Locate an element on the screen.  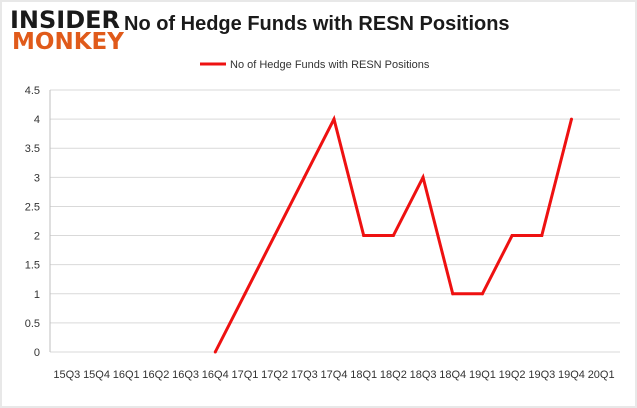
y-tick-label: 2.5 is located at coordinates (32, 207).